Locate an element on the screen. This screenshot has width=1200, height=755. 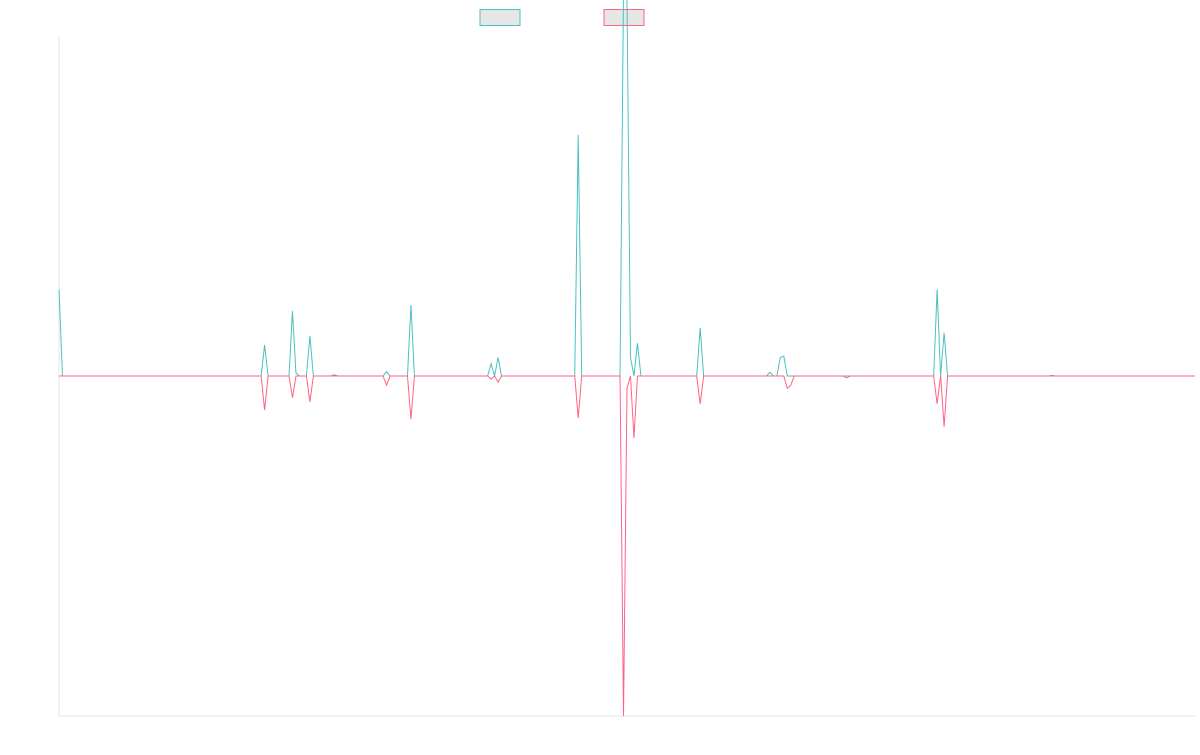
legend is located at coordinates (562, 17).